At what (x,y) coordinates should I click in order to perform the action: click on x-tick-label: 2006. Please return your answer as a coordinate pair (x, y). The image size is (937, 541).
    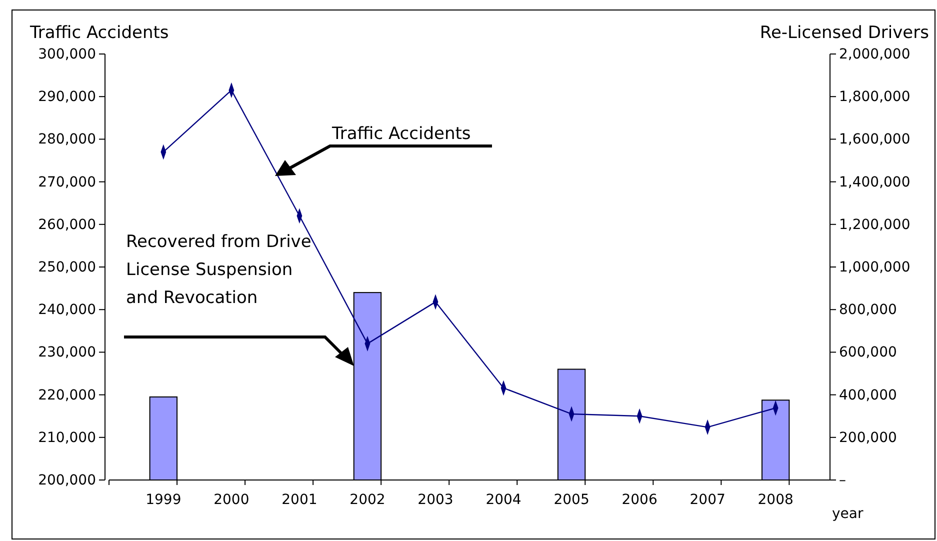
    Looking at the image, I should click on (640, 500).